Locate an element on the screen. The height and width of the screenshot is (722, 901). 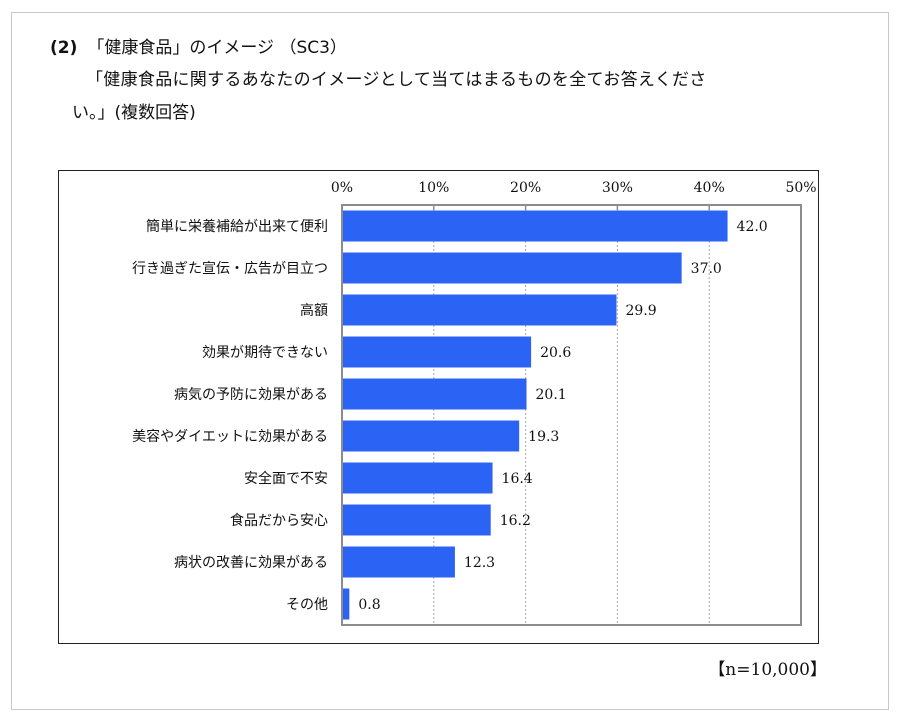
data-label: 20.6 is located at coordinates (555, 353).